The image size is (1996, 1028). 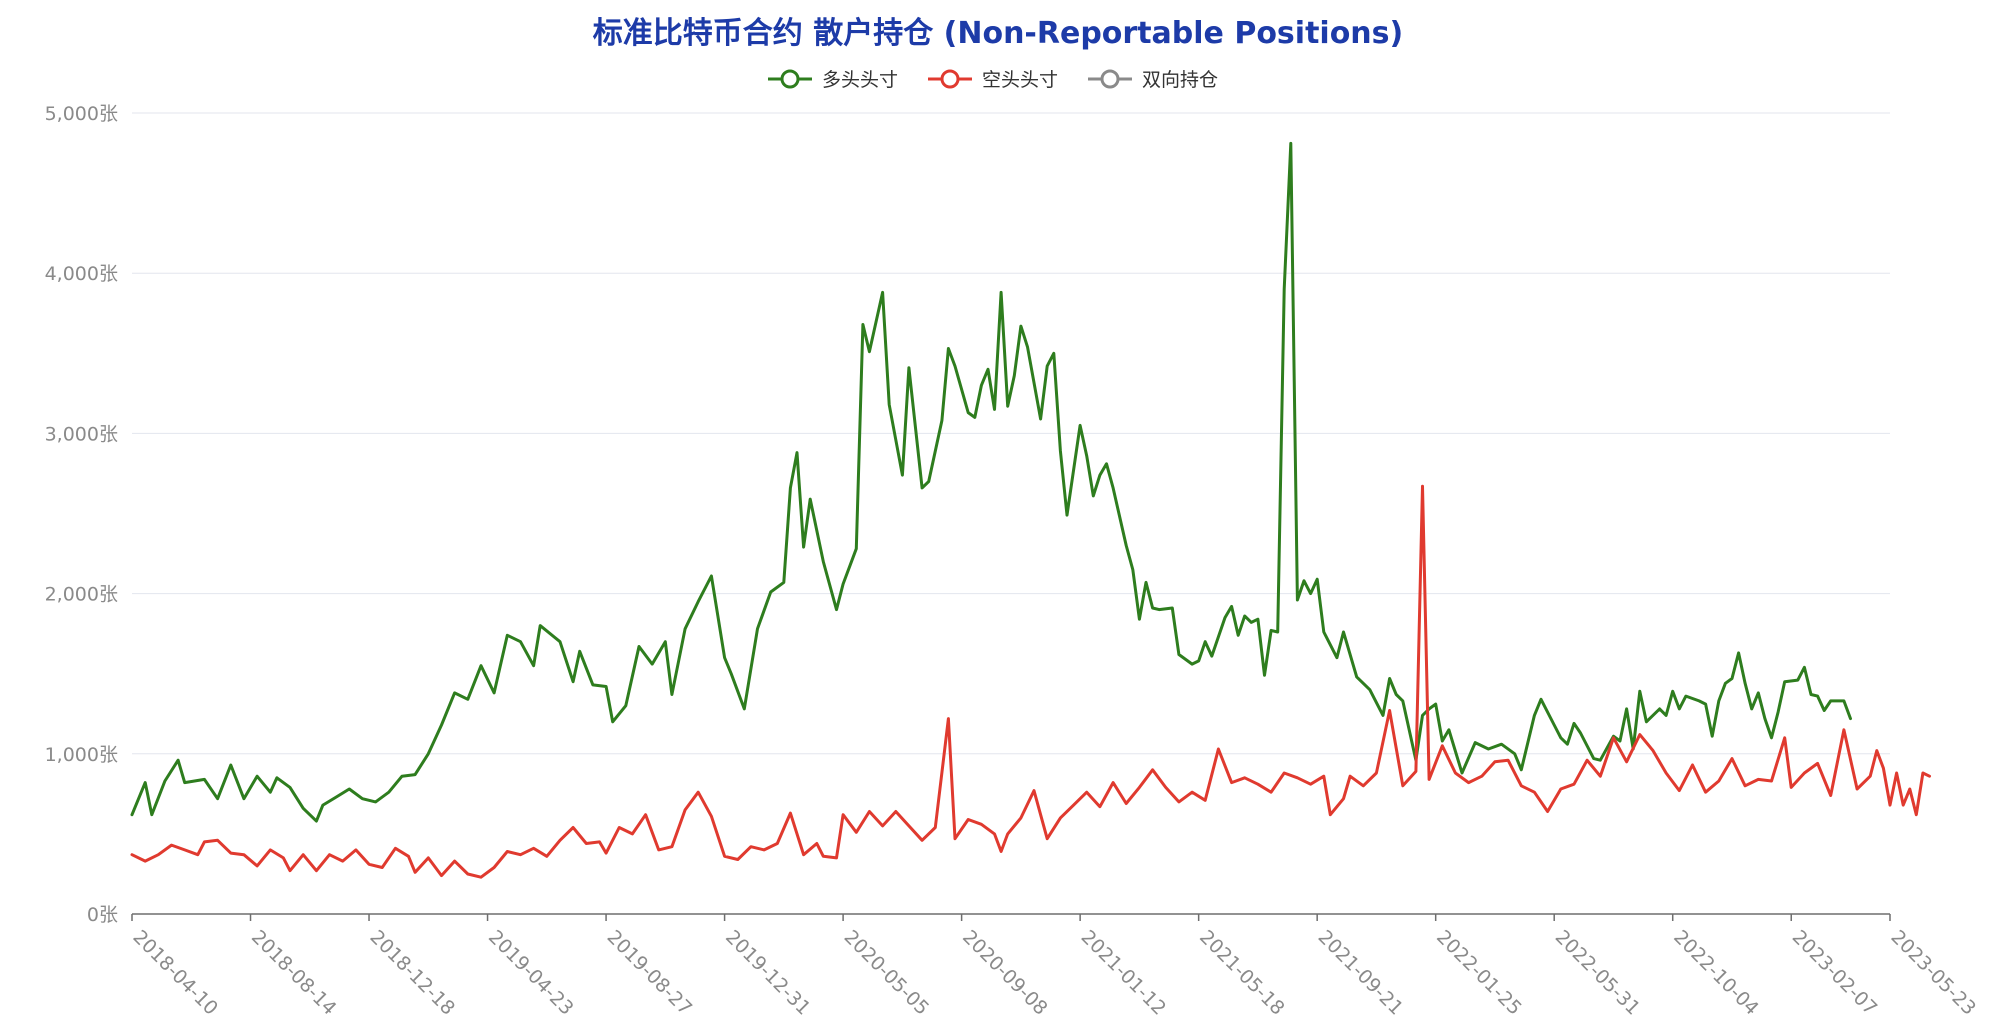 What do you see at coordinates (81, 595) in the screenshot?
I see `y-tick-label: 2,000张` at bounding box center [81, 595].